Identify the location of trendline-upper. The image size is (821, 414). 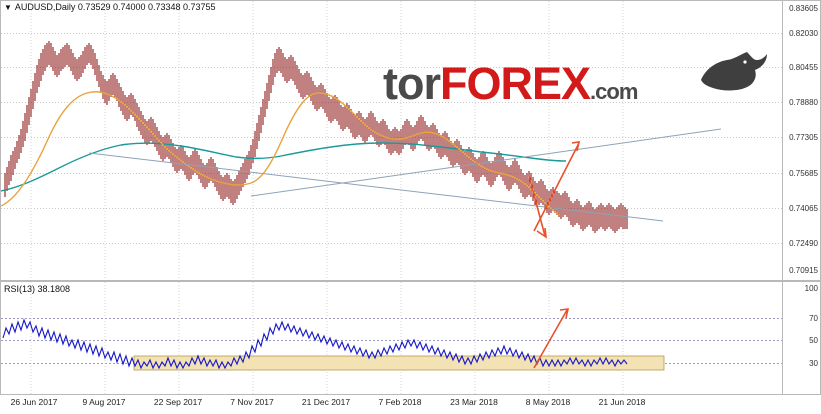
(486, 162).